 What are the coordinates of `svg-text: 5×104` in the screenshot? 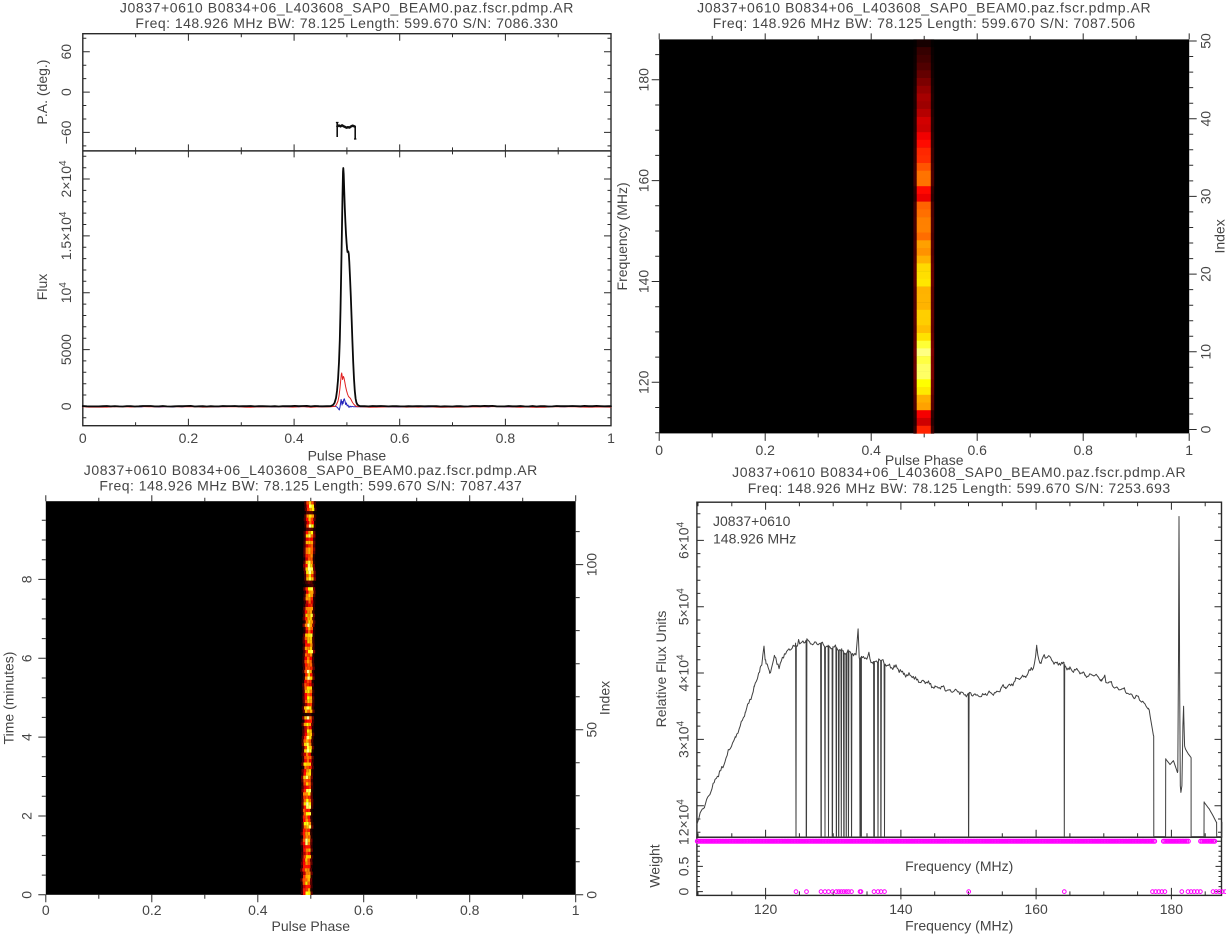 It's located at (684, 607).